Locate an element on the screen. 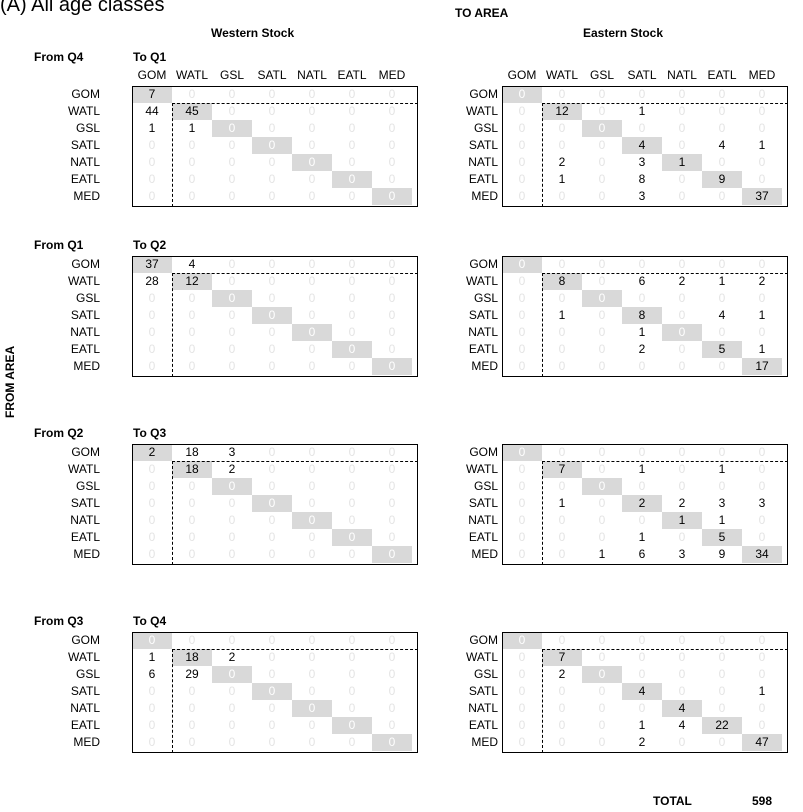  matrix-cell: 5 is located at coordinates (722, 537).